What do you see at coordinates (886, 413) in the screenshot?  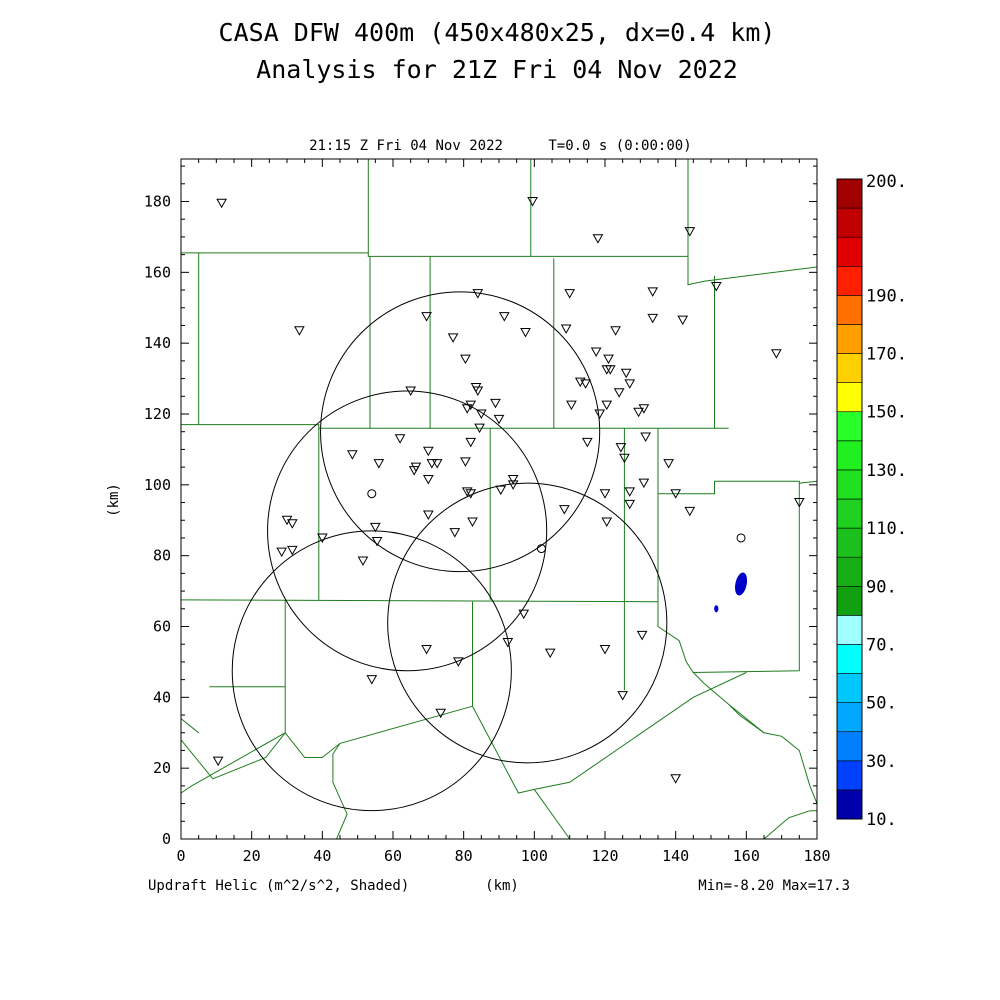 I see `colorbar-label: 150.` at bounding box center [886, 413].